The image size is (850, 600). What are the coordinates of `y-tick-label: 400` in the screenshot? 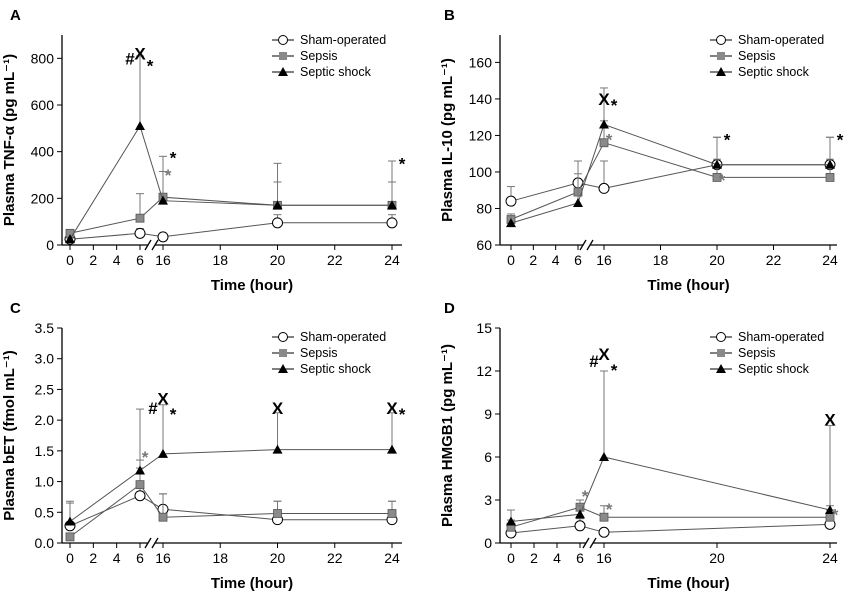 It's located at (43, 152).